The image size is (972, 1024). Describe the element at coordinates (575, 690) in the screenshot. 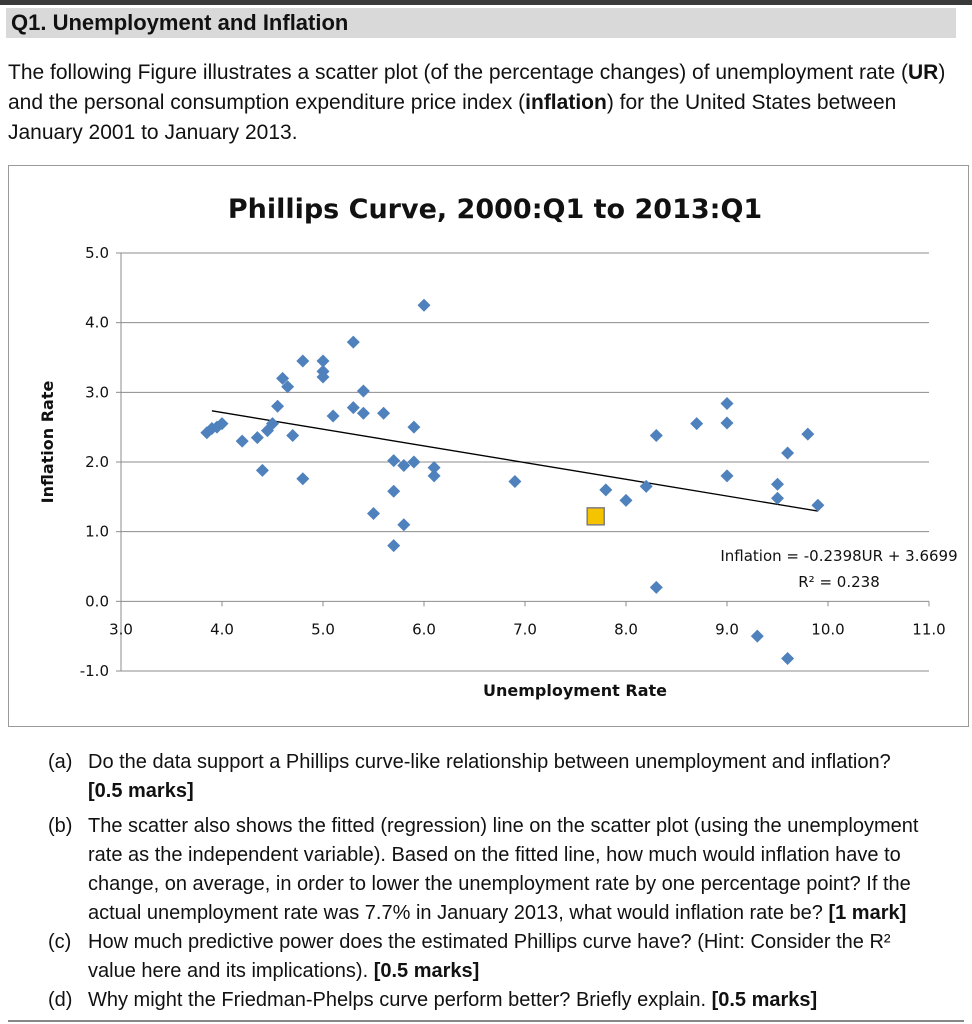

I see `x-axis-label: Unemployment Rate` at that location.